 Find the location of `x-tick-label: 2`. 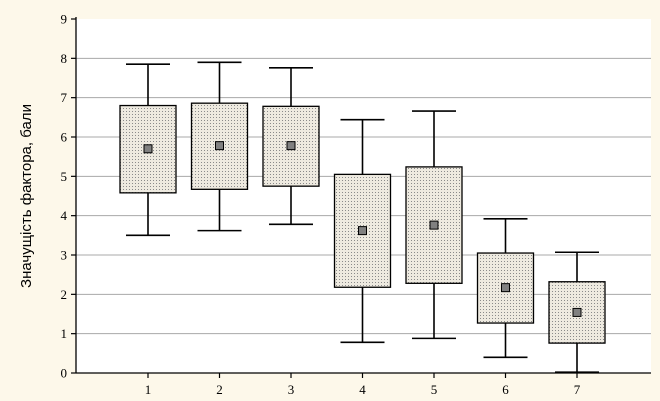

x-tick-label: 2 is located at coordinates (219, 389).